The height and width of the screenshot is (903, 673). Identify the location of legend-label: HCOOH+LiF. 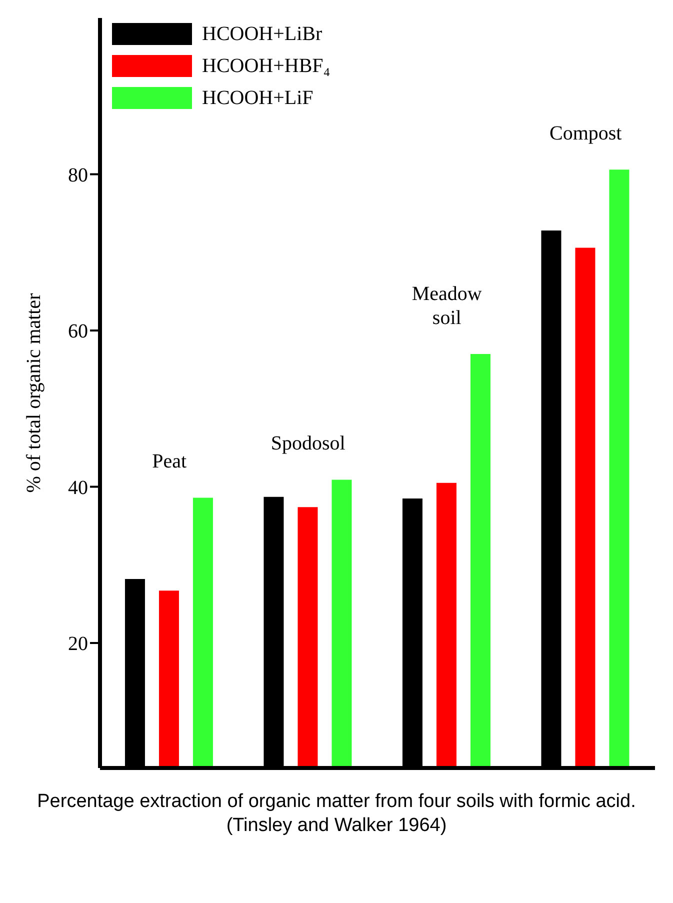
(258, 98).